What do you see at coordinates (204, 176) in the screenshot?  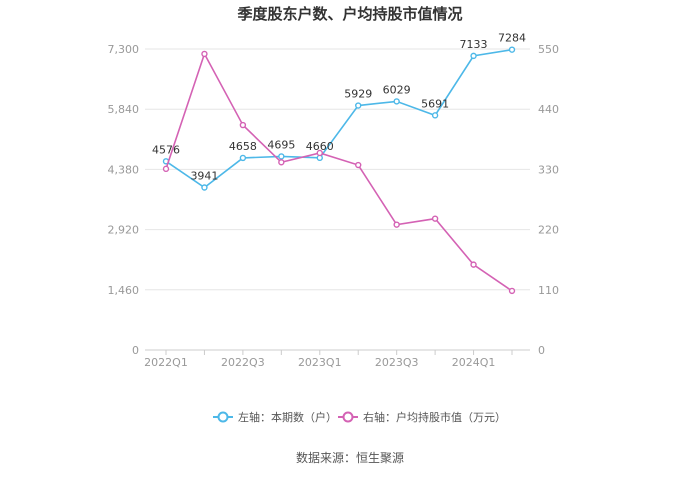 I see `data-label: 3941` at bounding box center [204, 176].